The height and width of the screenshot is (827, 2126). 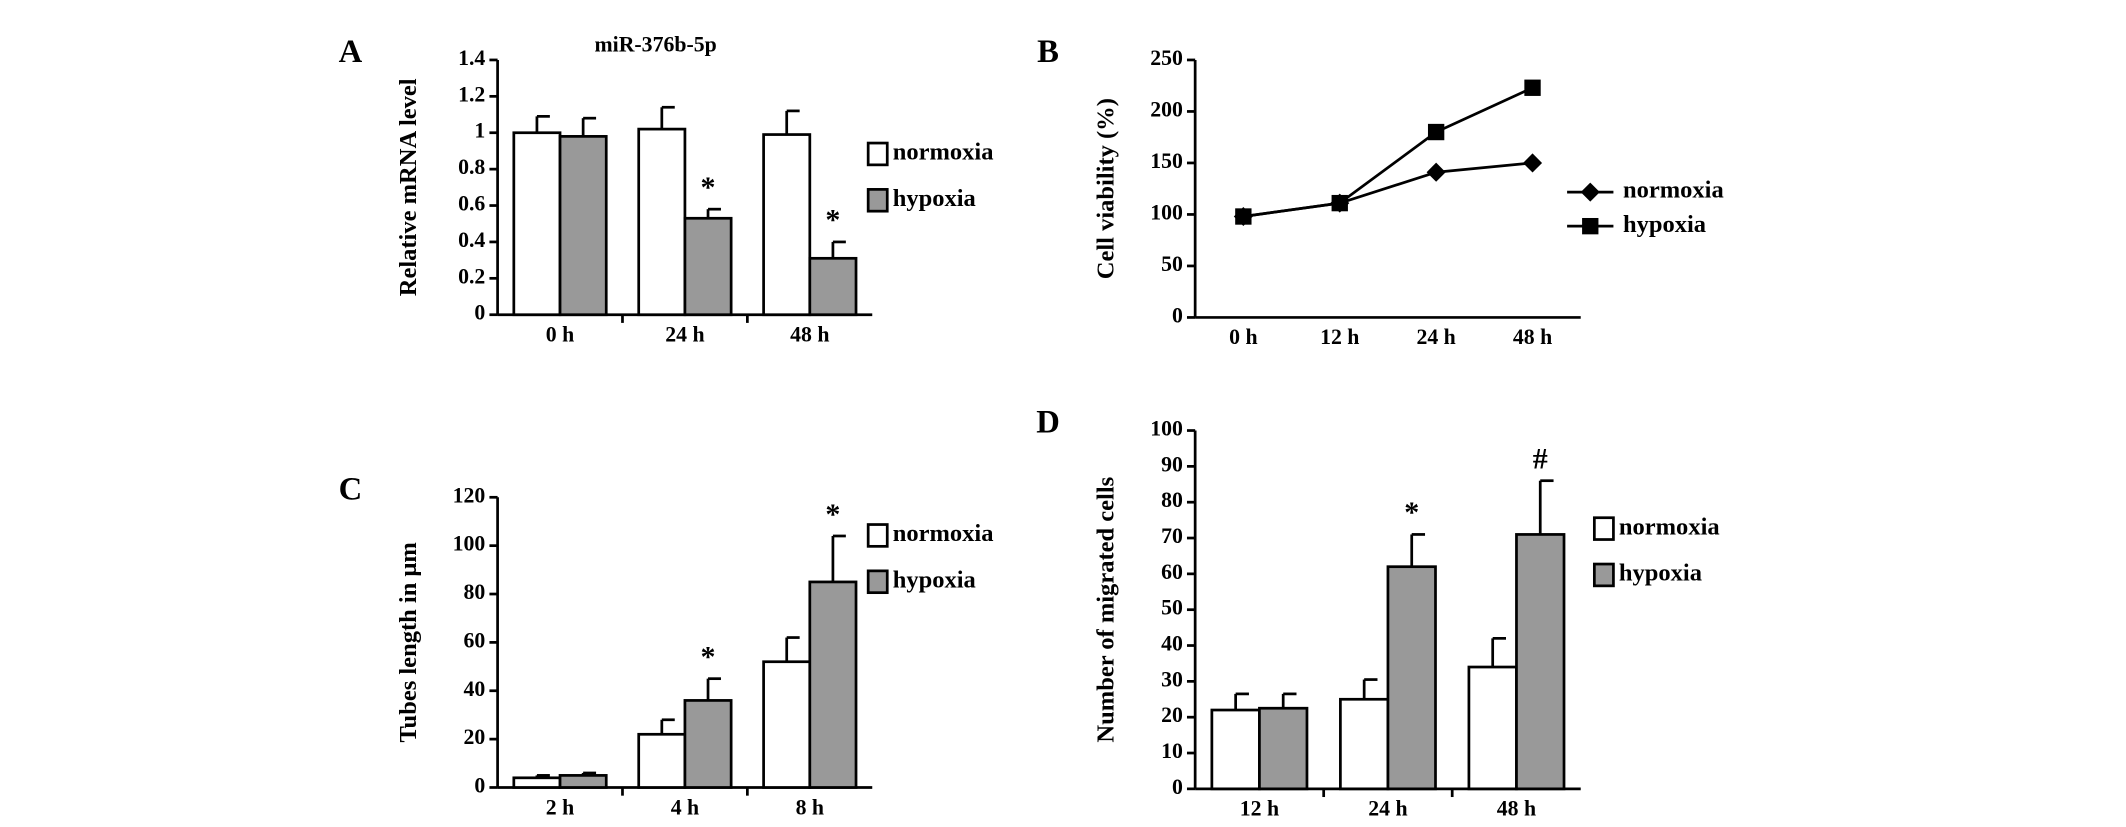 I want to click on y-tick-label: 30, so click(x=1172, y=679).